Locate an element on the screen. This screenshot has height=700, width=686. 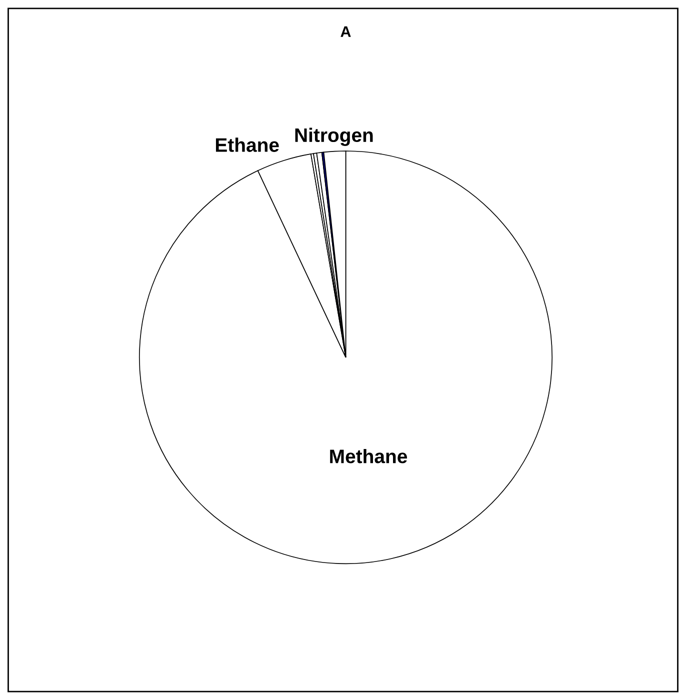
slice-label: Nitrogen is located at coordinates (334, 137).